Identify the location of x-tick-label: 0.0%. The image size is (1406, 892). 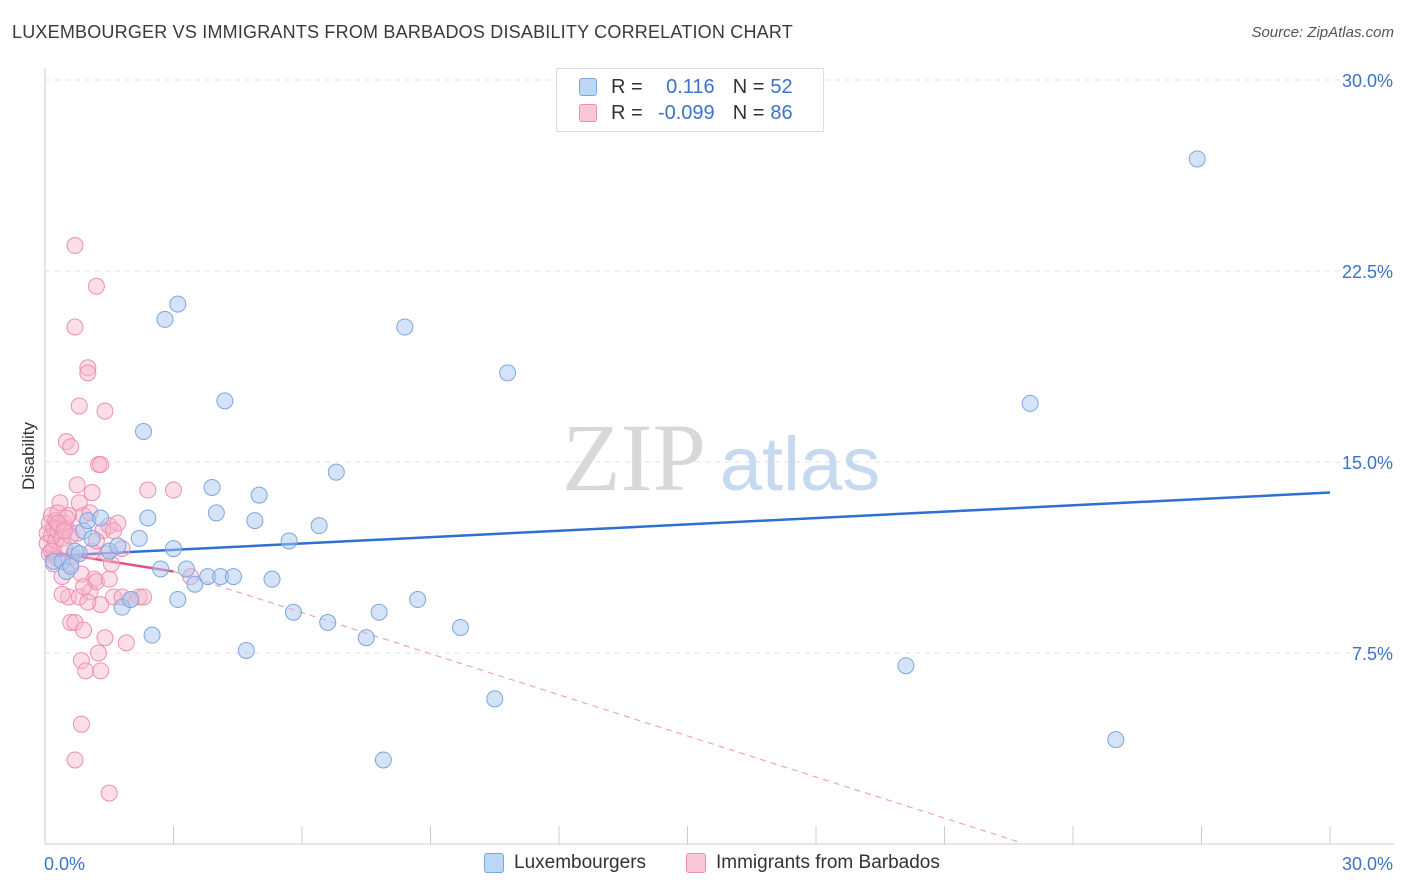
(64, 864).